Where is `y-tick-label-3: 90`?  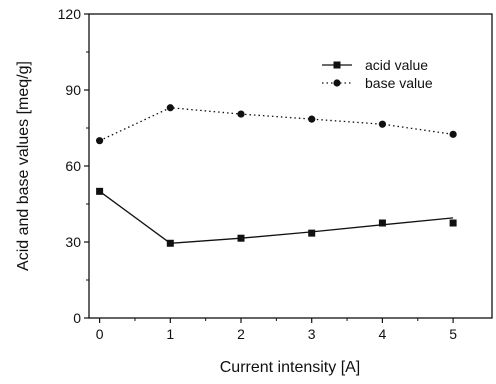 y-tick-label-3: 90 is located at coordinates (73, 90).